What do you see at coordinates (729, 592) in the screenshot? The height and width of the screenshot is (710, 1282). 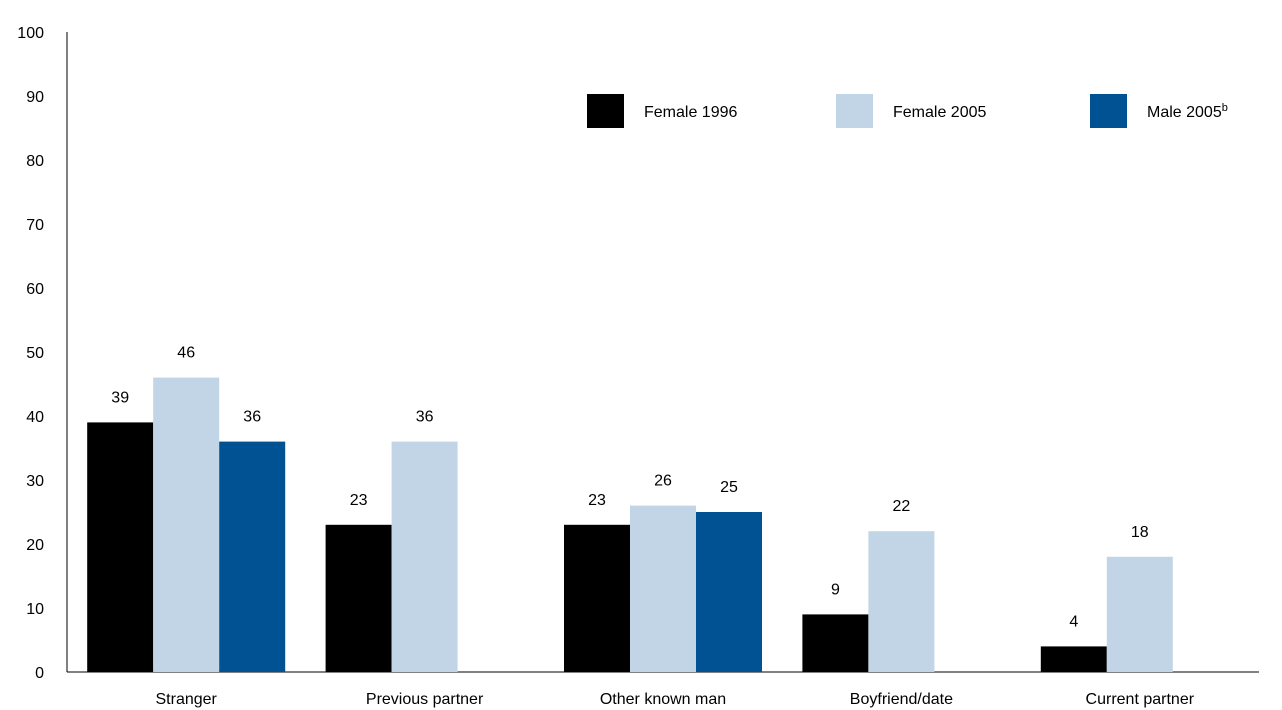 I see `bar-other-known-man-male-2005` at bounding box center [729, 592].